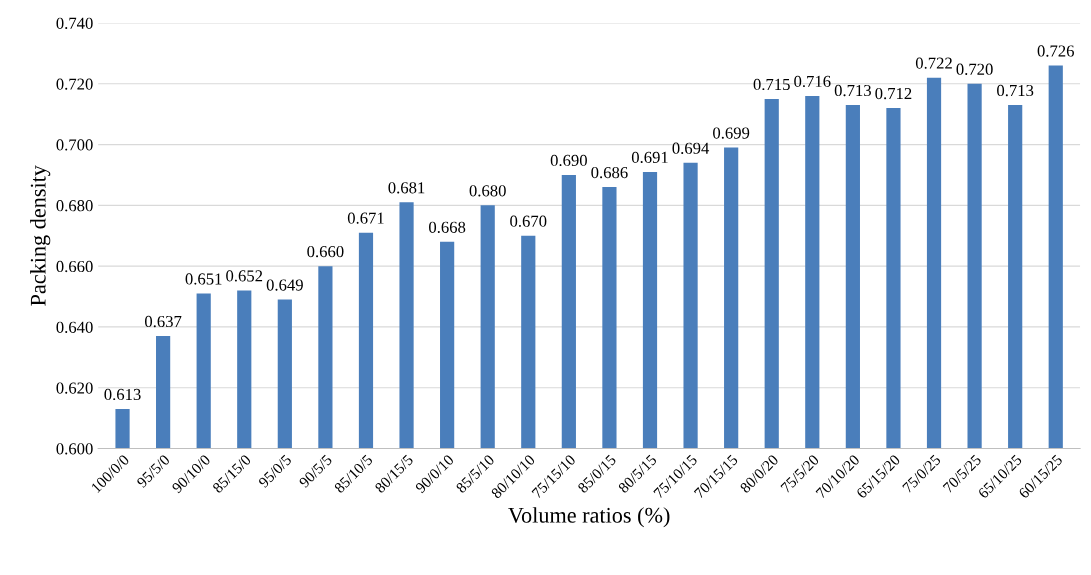 Image resolution: width=1091 pixels, height=575 pixels. What do you see at coordinates (74, 327) in the screenshot?
I see `y-tick-label: 0.640` at bounding box center [74, 327].